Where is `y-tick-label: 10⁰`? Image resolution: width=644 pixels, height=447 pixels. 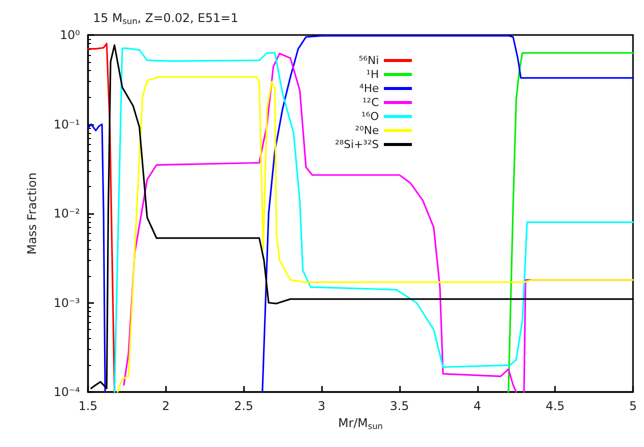
y-tick-label: 10⁰ is located at coordinates (70, 35).